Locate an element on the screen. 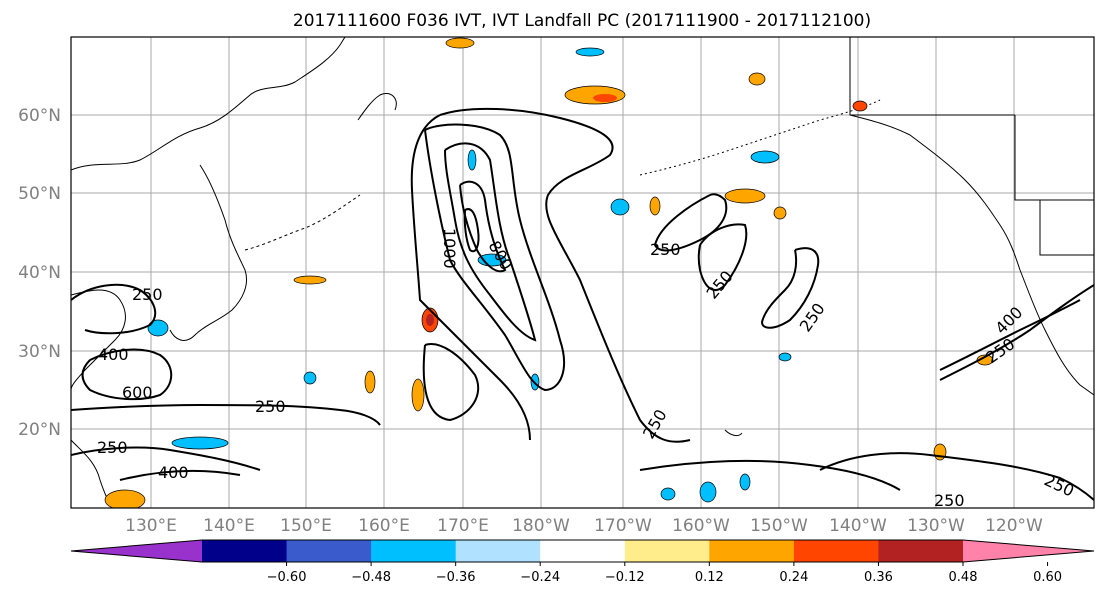 The image size is (1105, 601). japan-kuril-coast is located at coordinates (208, 252).